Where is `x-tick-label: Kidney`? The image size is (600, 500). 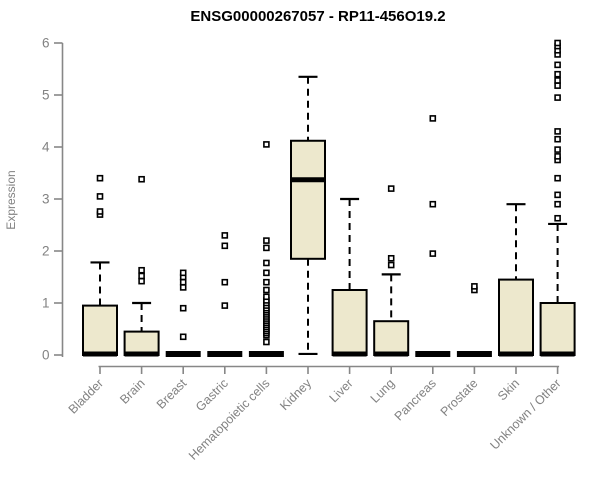
x-tick-label: Kidney is located at coordinates (295, 394).